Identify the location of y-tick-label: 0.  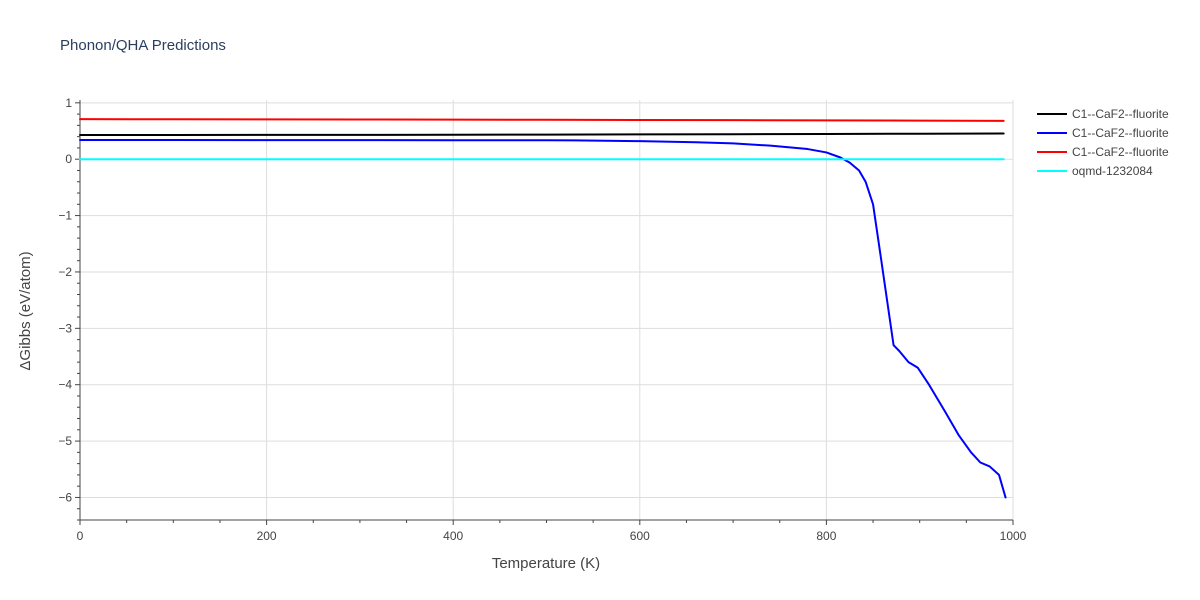
(68, 159).